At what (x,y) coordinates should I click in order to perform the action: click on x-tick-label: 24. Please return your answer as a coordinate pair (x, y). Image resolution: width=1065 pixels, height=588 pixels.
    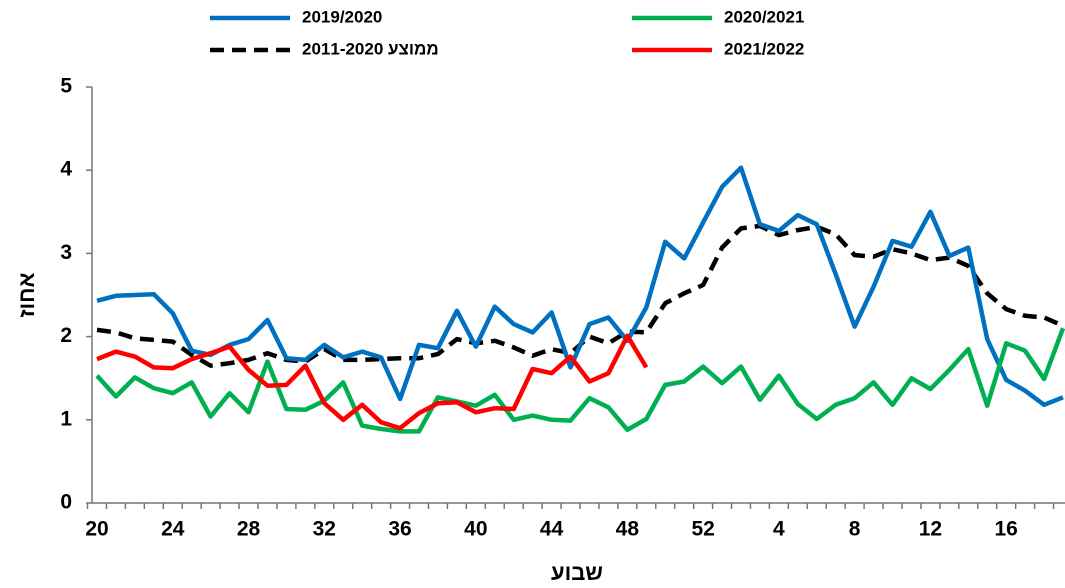
    Looking at the image, I should click on (173, 529).